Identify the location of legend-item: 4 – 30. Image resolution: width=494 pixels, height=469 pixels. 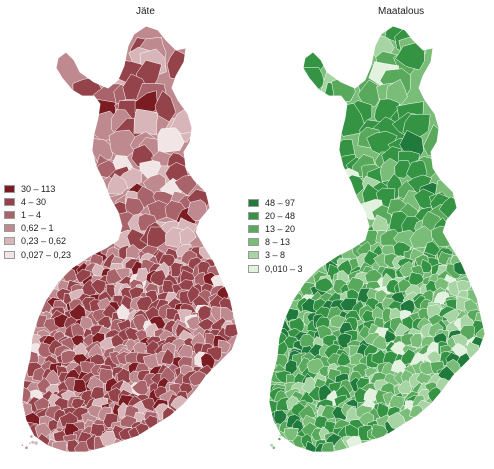
(37, 201).